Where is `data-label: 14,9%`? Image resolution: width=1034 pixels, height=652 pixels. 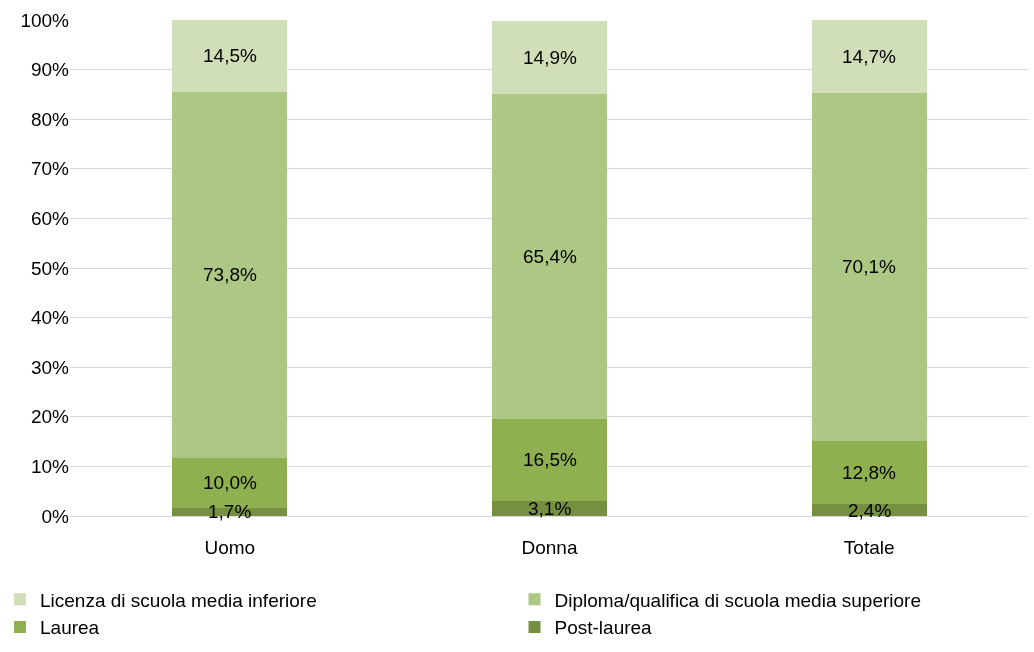
data-label: 14,9% is located at coordinates (550, 57).